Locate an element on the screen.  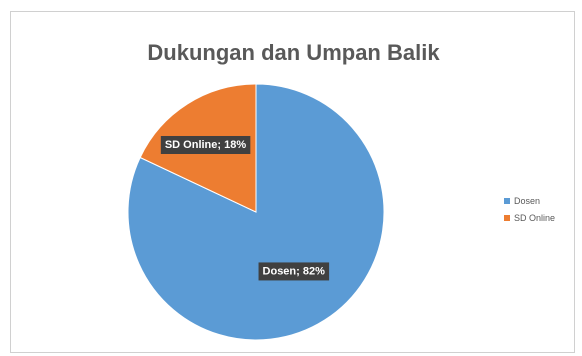
data-label-dosen: Dosen; 82% is located at coordinates (294, 271).